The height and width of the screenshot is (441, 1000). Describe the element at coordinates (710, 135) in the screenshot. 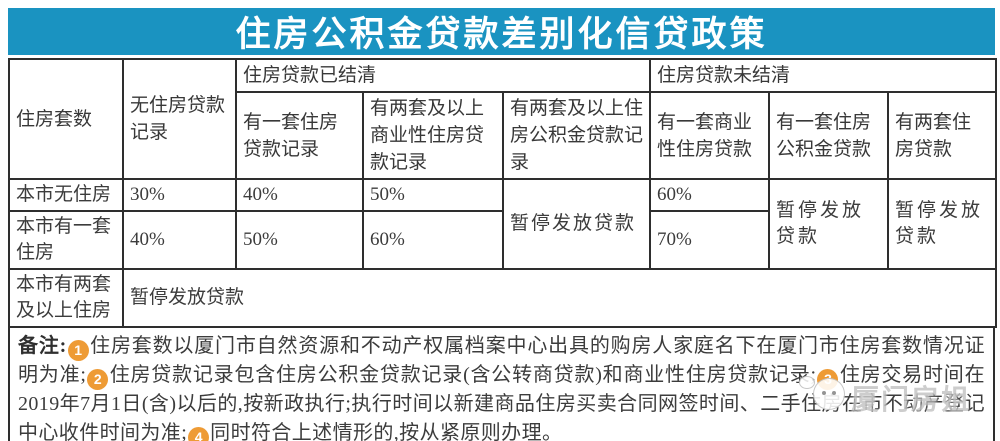

I see `header-unsettled-one-commercial: 有一套商业性住房贷款` at that location.